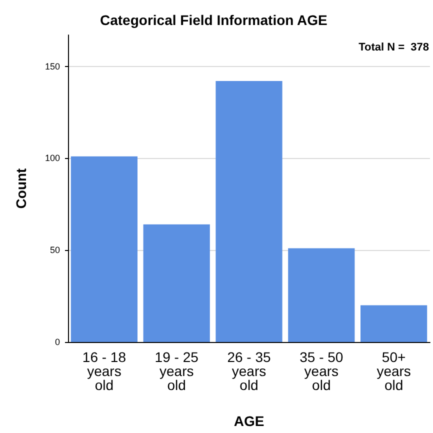  Describe the element at coordinates (104, 371) in the screenshot. I see `x-tick-label: 16 - 18 years old` at that location.